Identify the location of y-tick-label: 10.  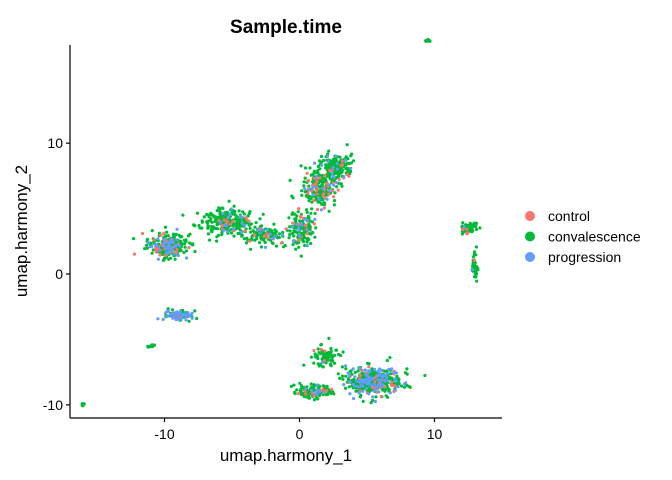
(55, 143).